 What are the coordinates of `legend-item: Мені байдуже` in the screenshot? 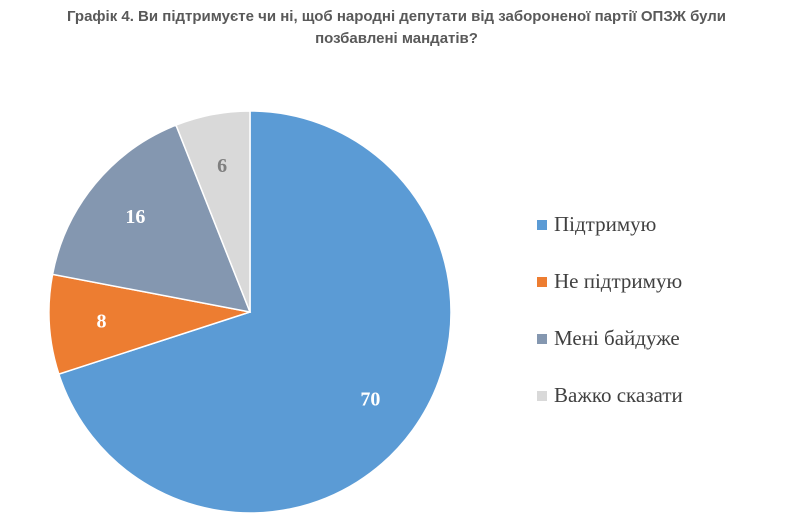 It's located at (610, 354).